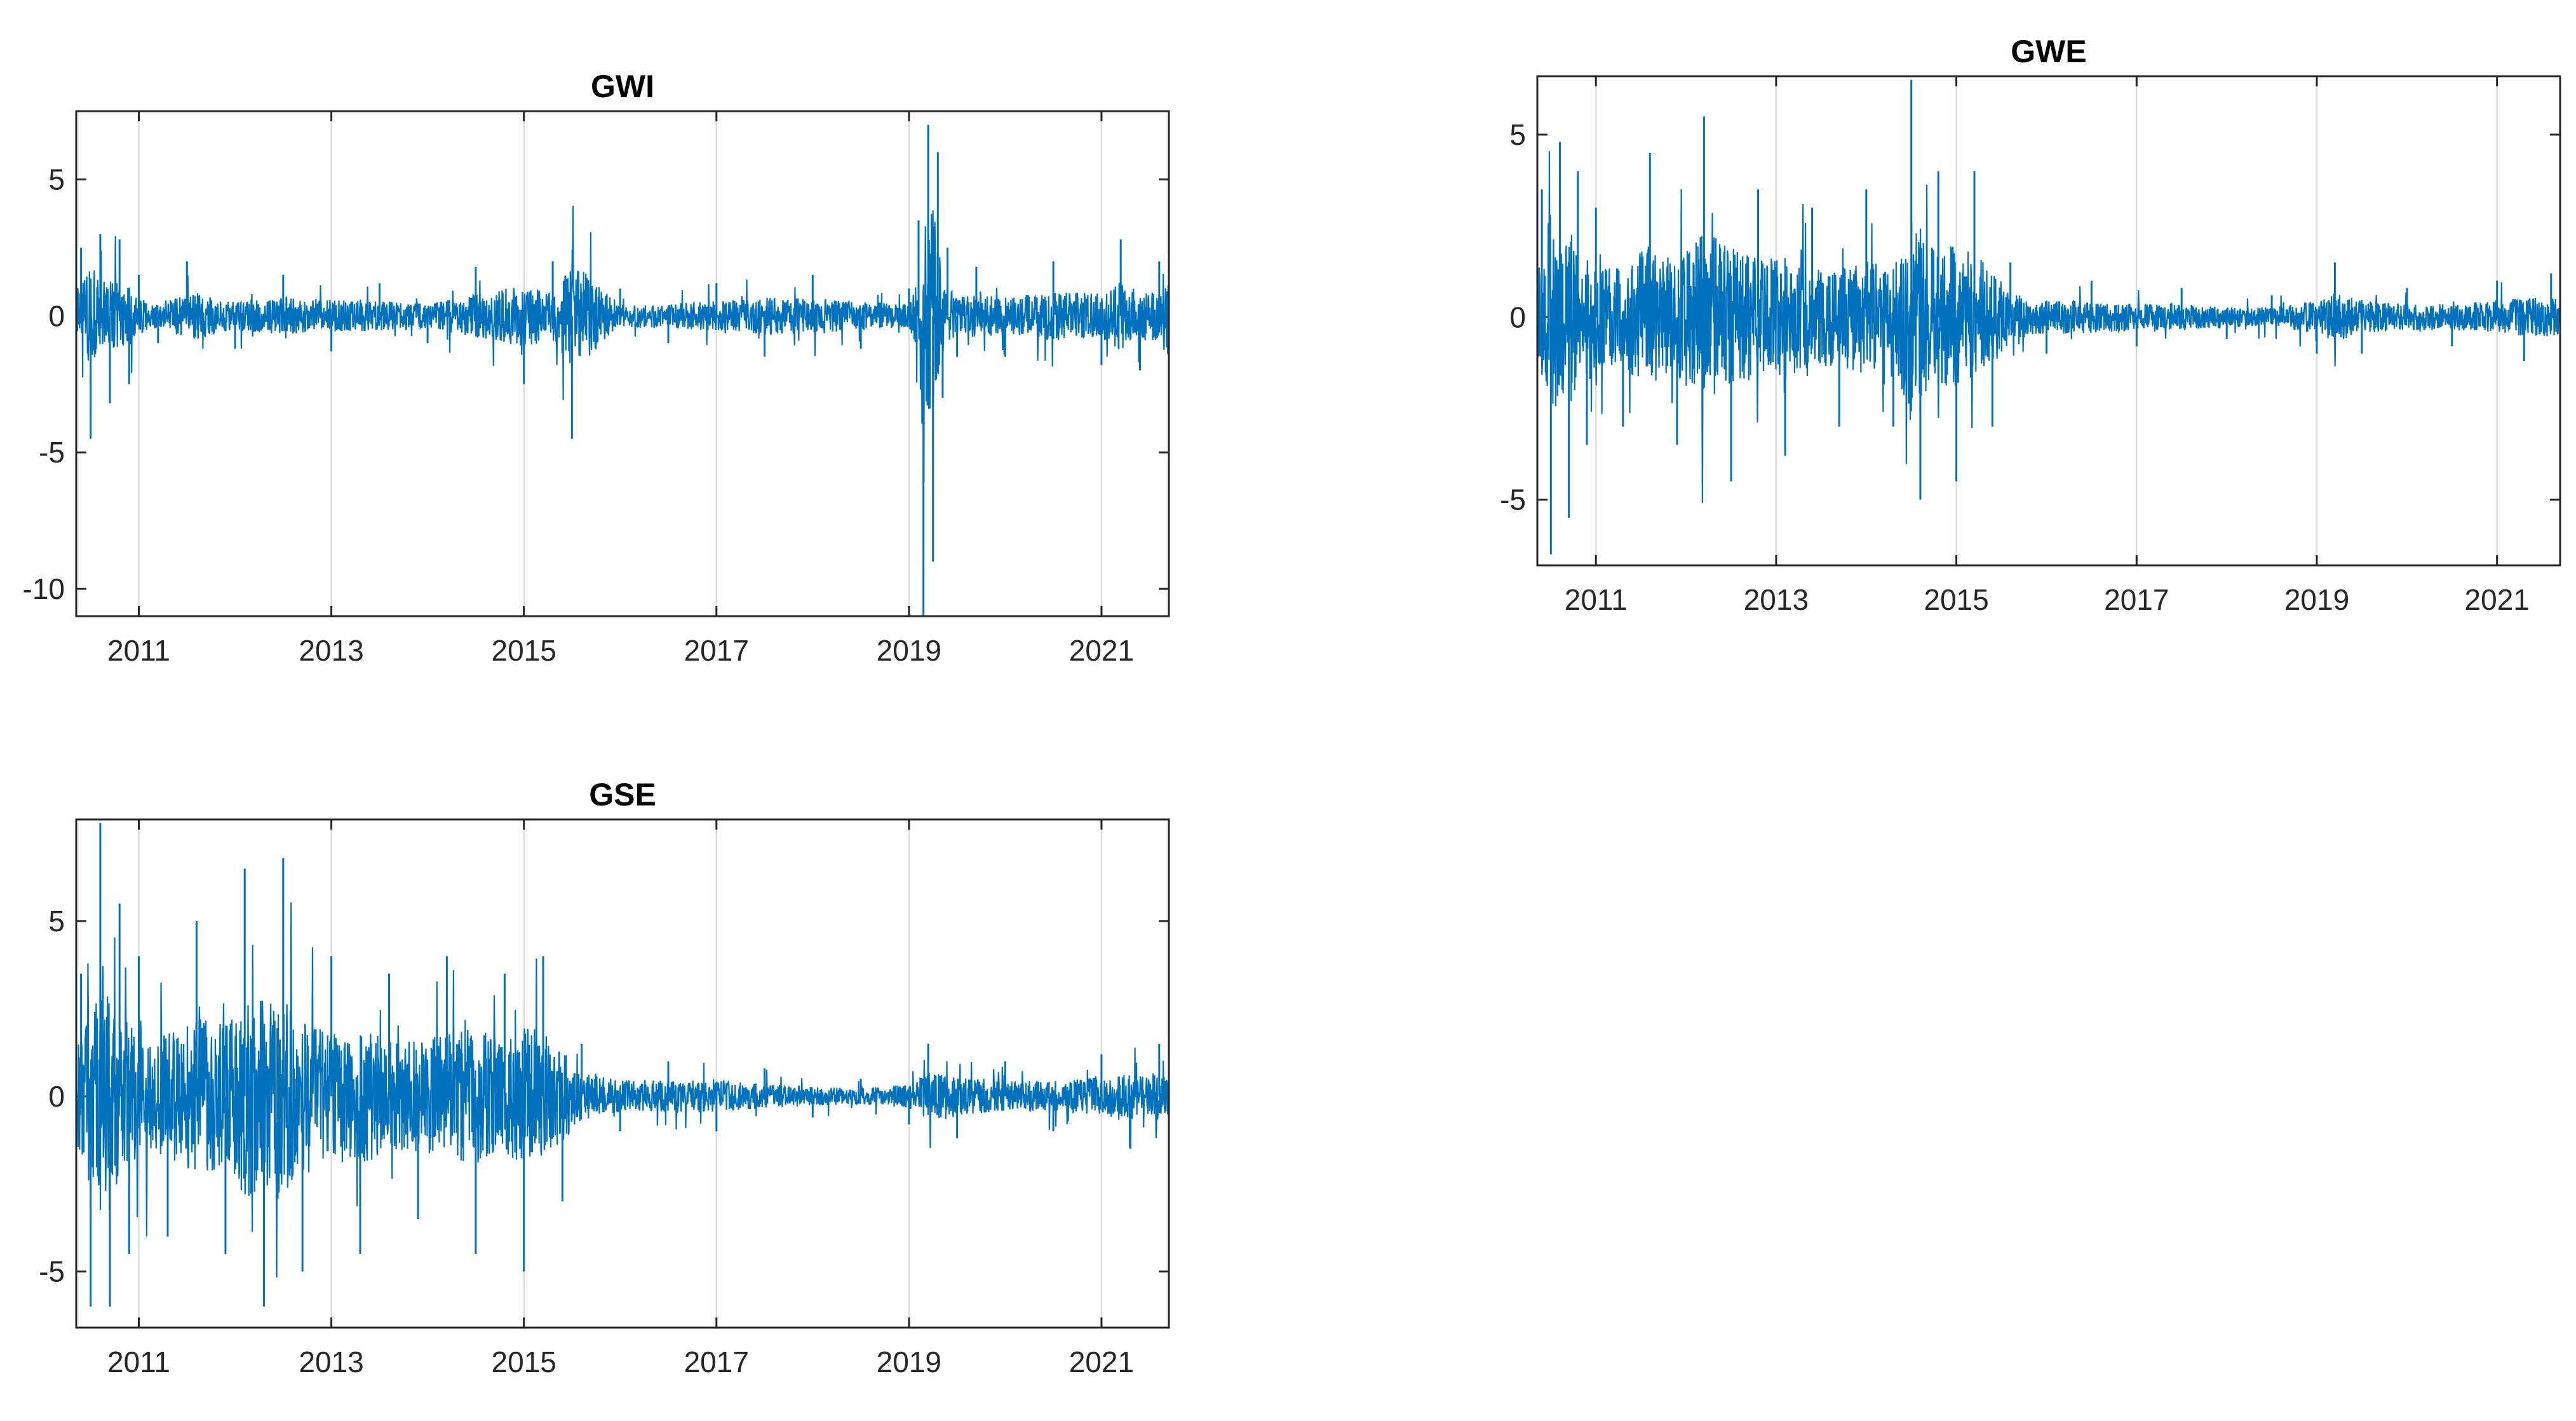 Image resolution: width=2576 pixels, height=1421 pixels. I want to click on chart-title: GWI, so click(622, 86).